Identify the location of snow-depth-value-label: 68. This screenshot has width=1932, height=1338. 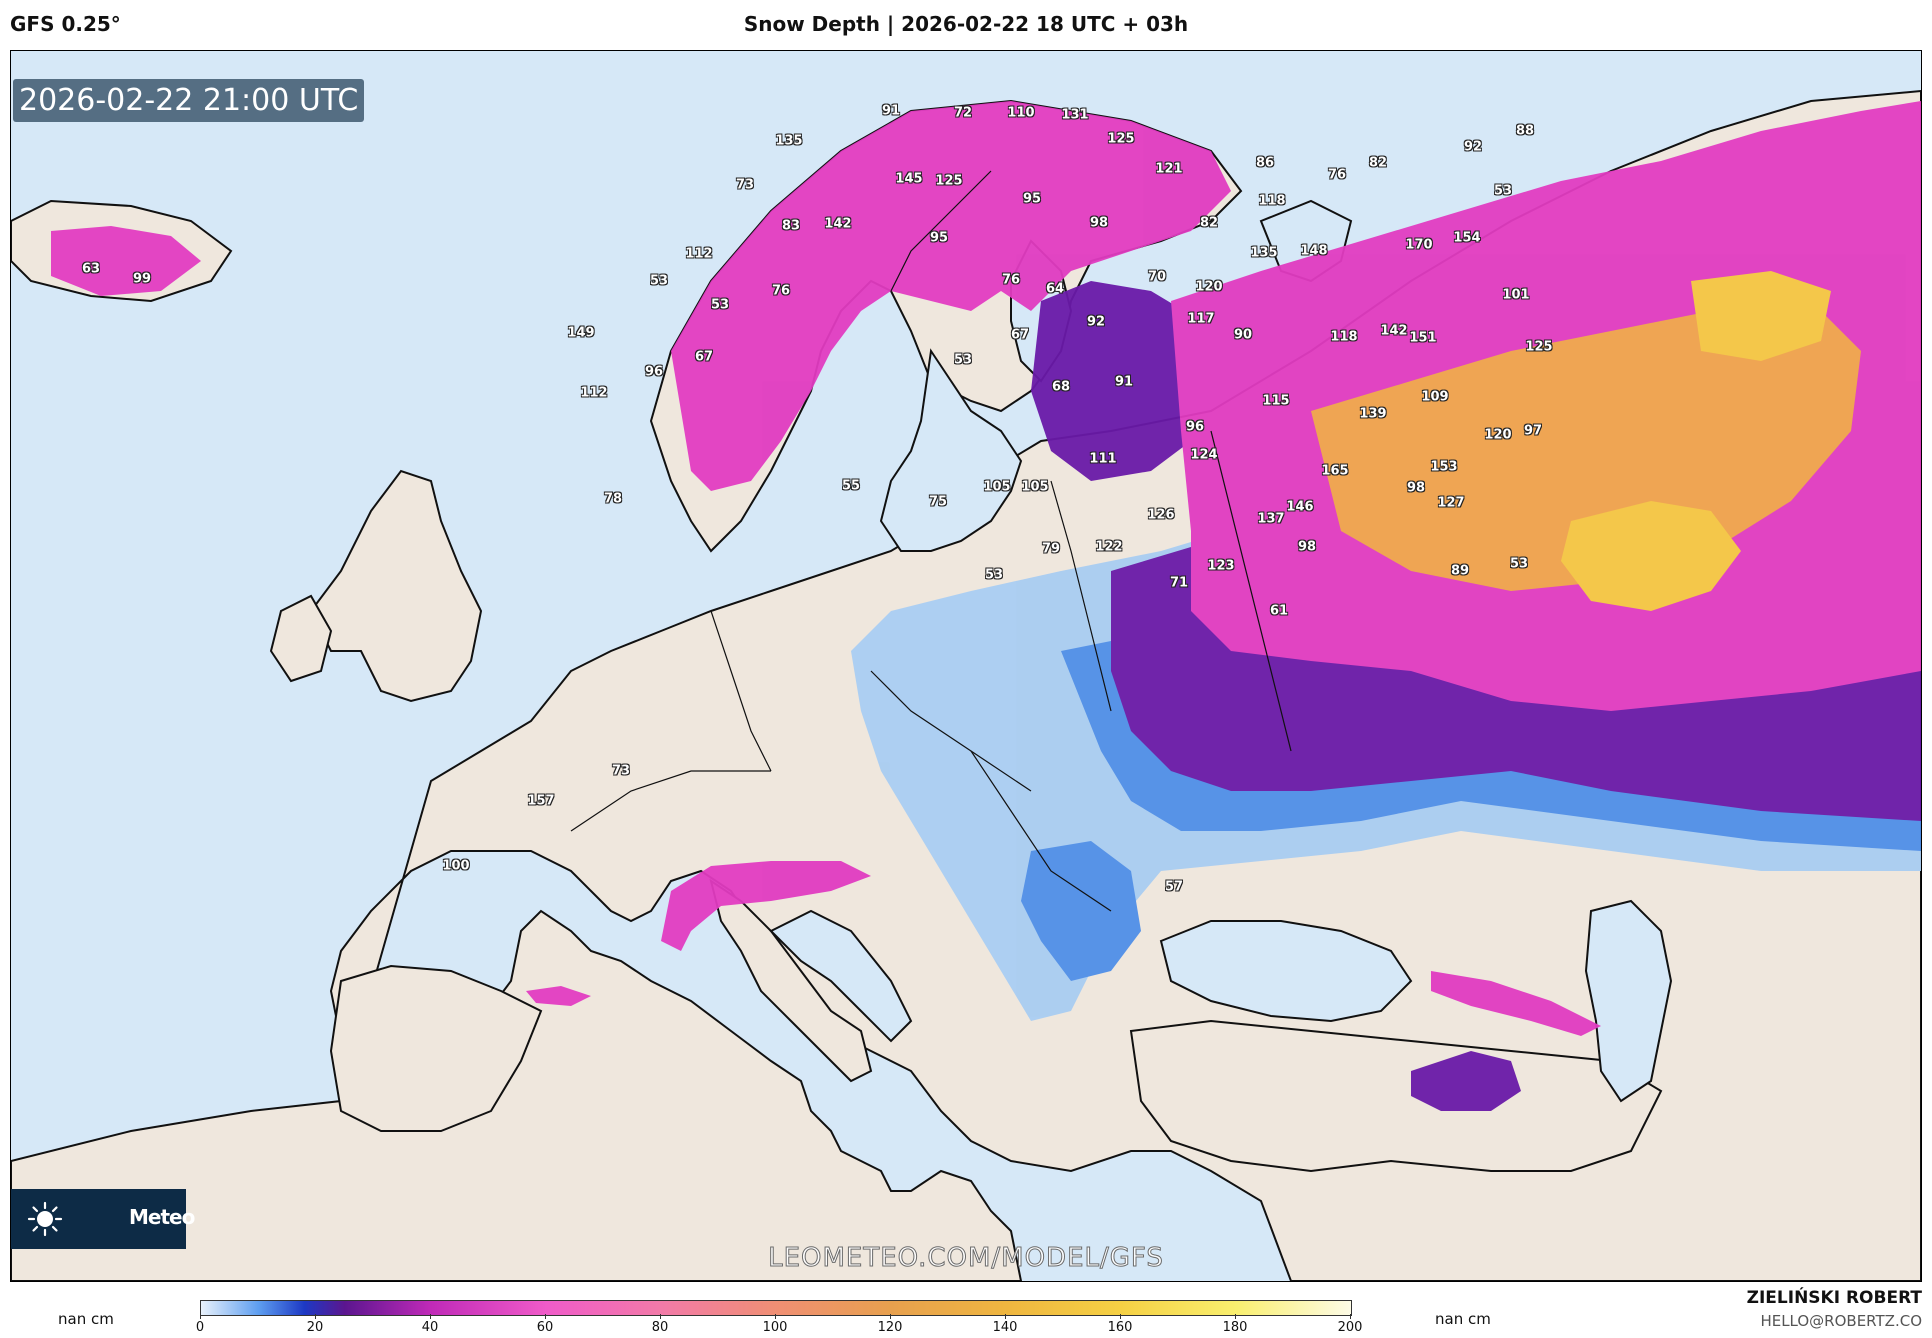
(1061, 387).